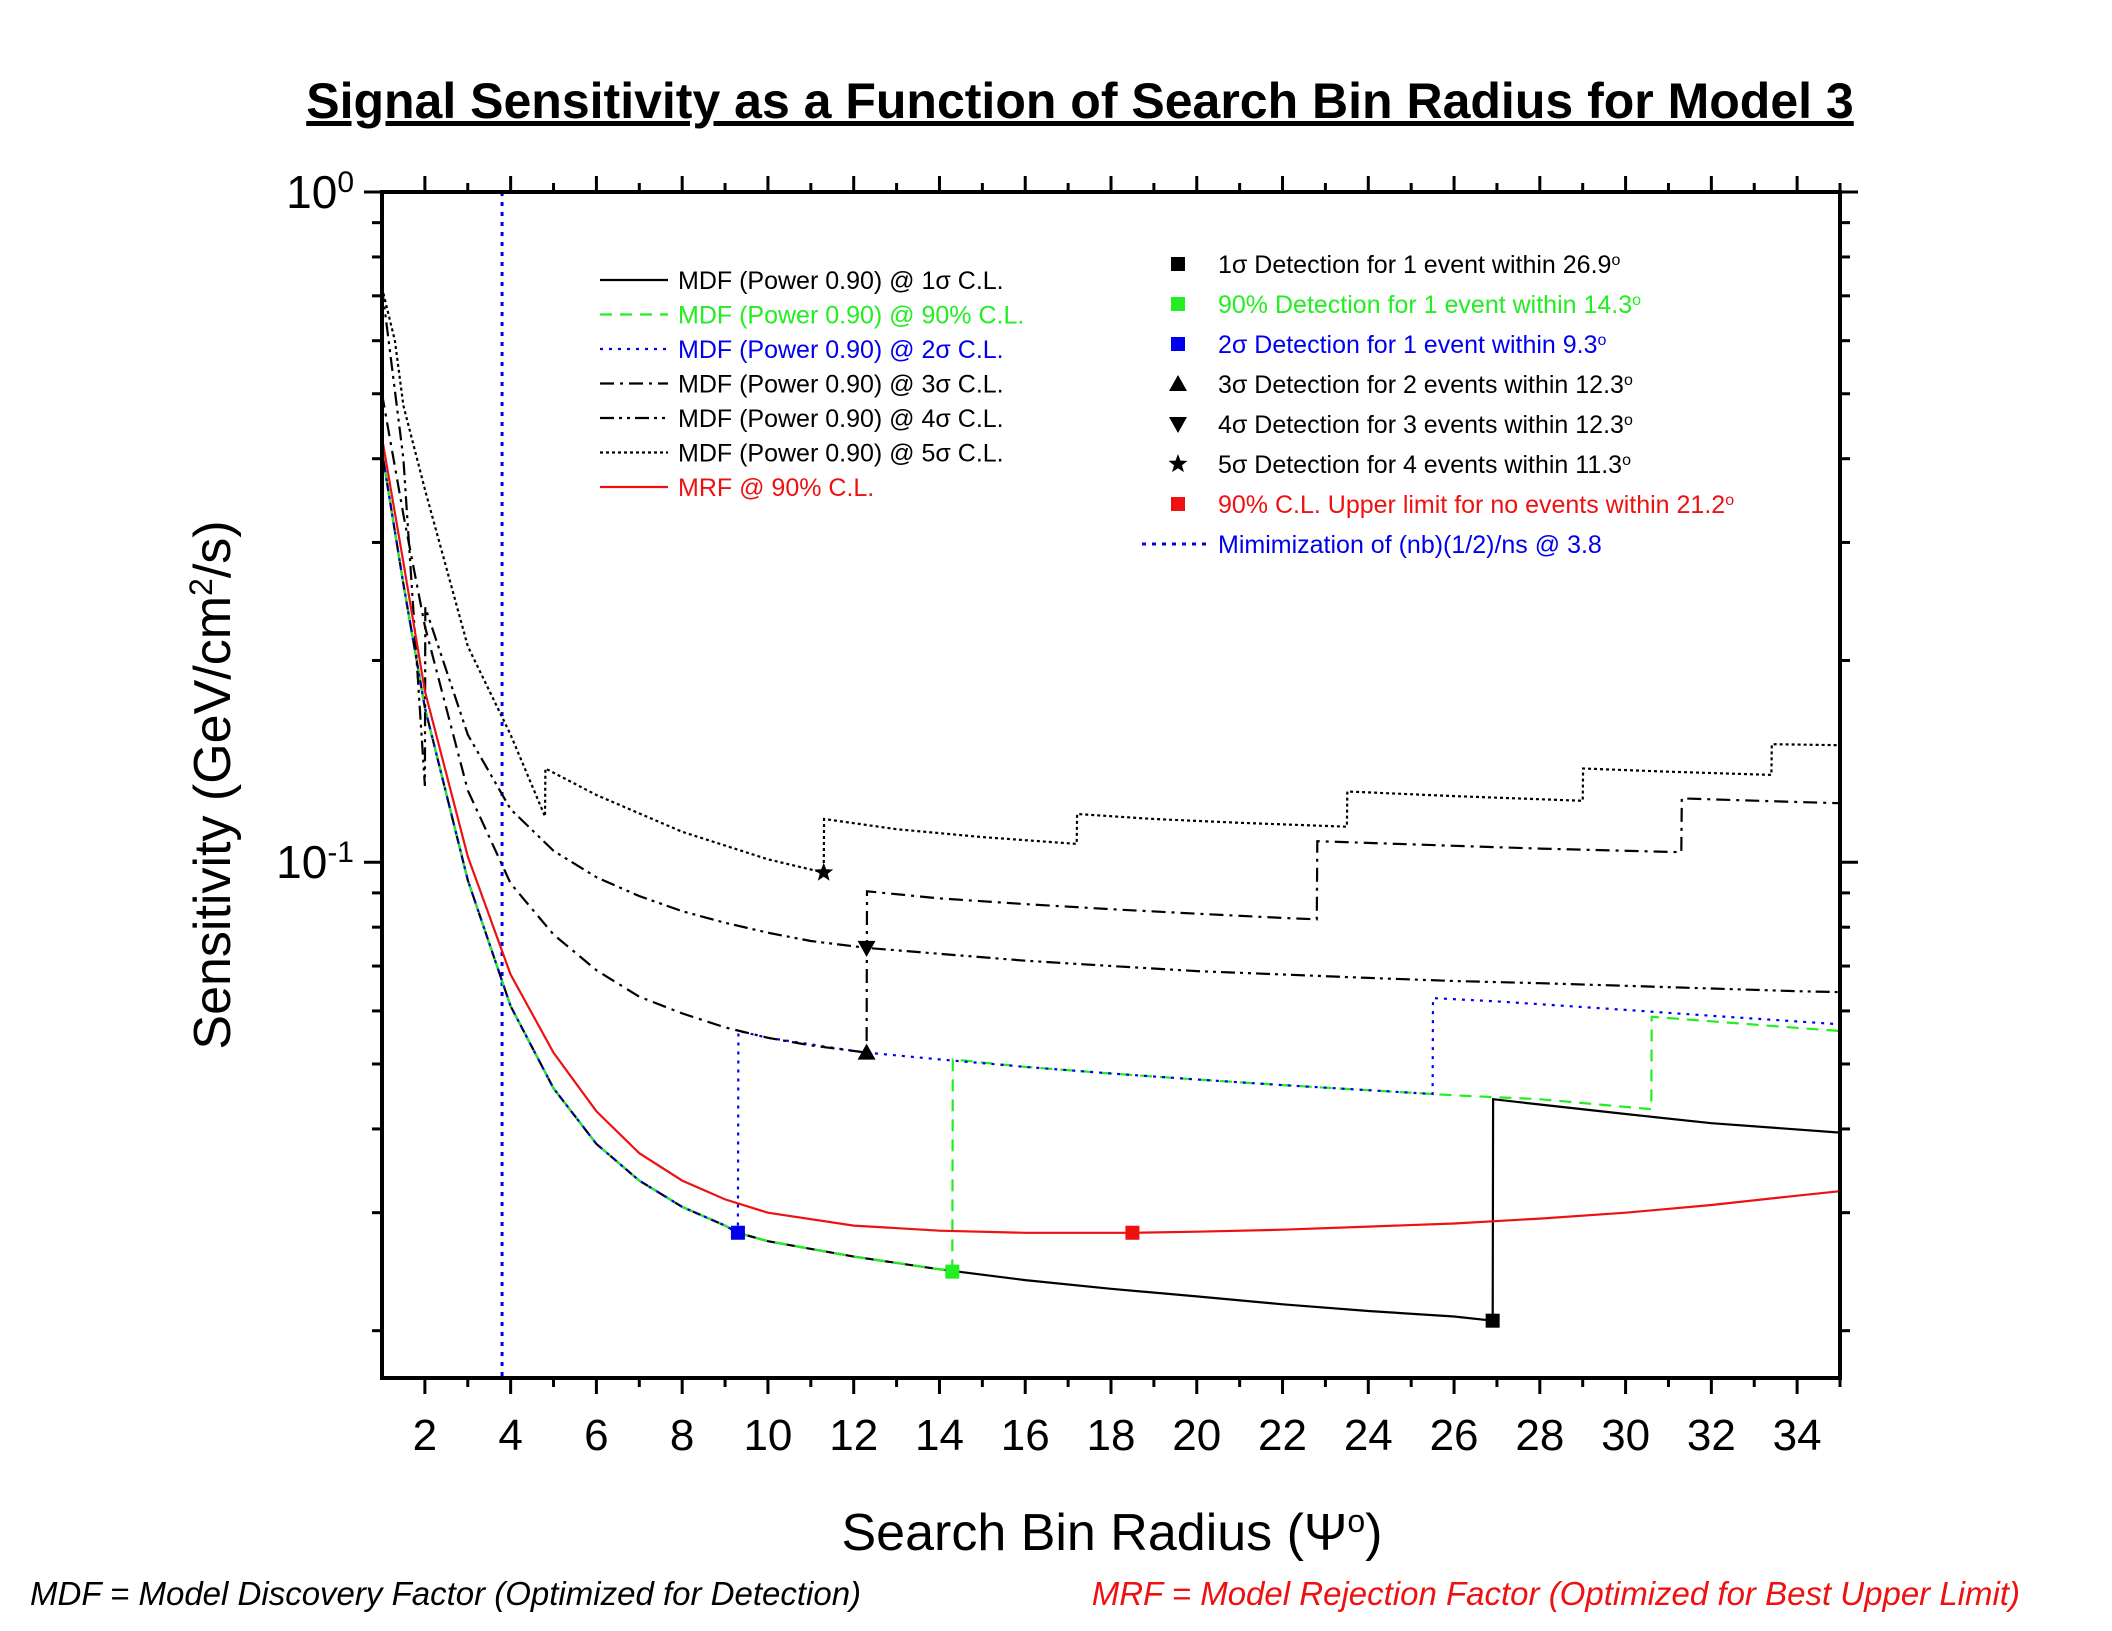 The height and width of the screenshot is (1631, 2112). Describe the element at coordinates (510, 1435) in the screenshot. I see `x-tick-label: 4` at that location.